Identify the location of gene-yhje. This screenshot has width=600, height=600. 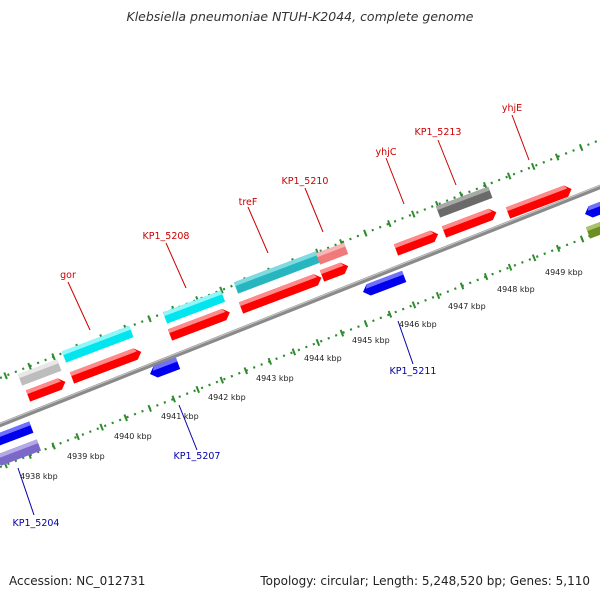
(539, 201).